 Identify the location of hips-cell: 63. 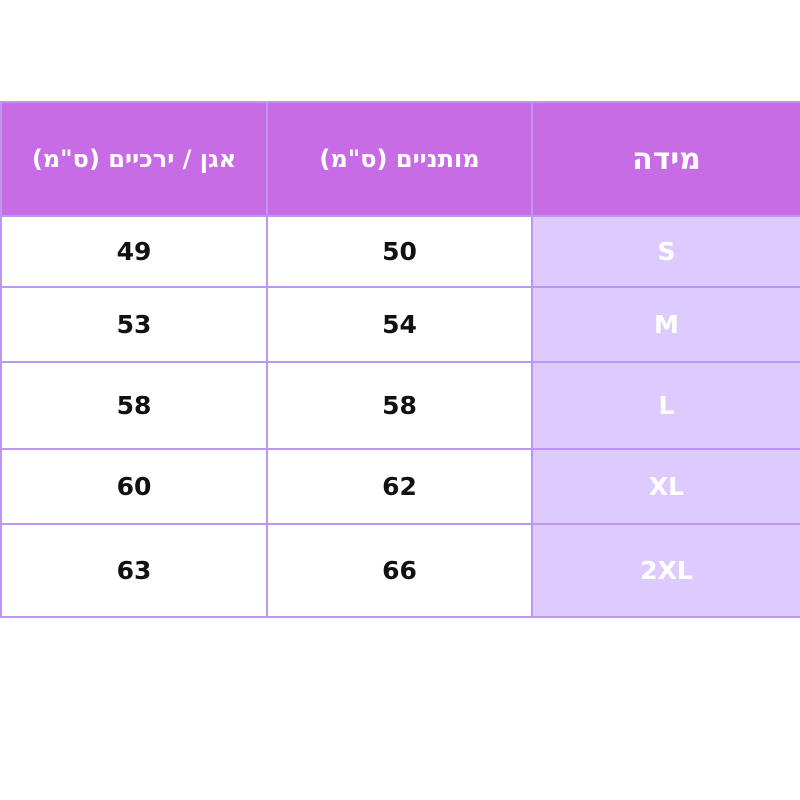
(134, 570).